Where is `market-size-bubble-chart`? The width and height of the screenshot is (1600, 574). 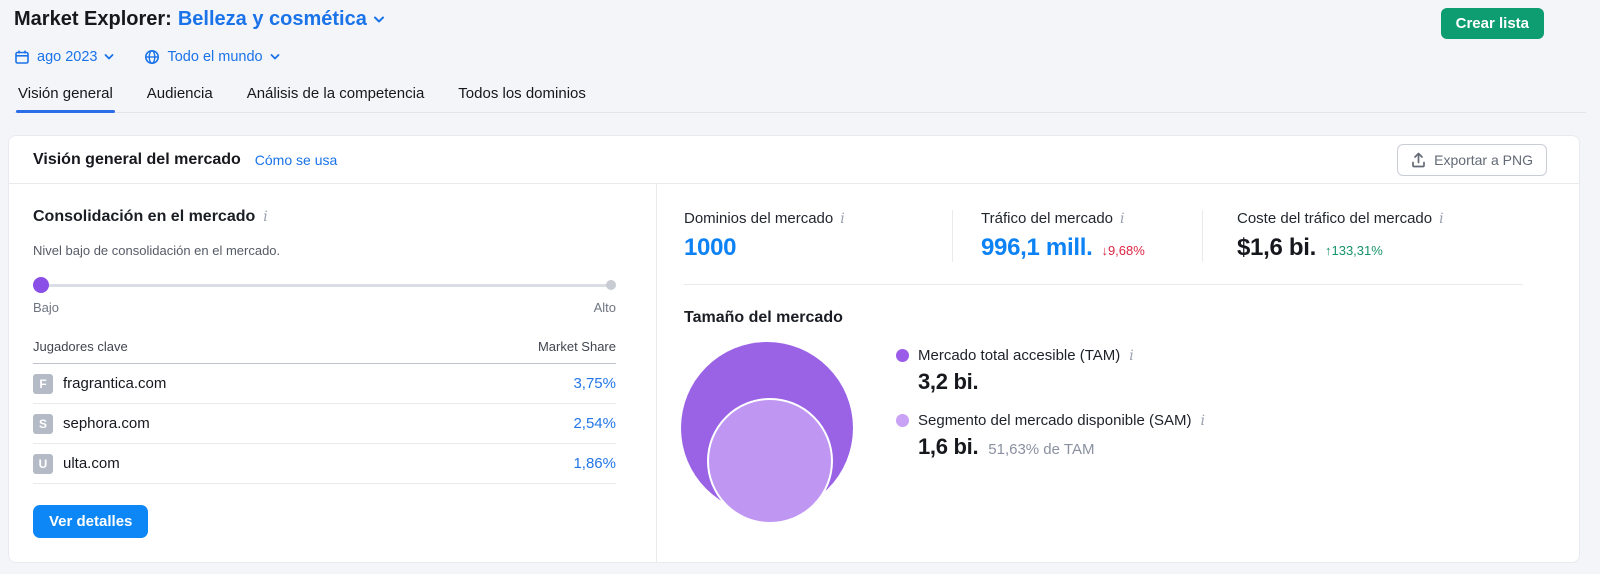
market-size-bubble-chart is located at coordinates (767, 433).